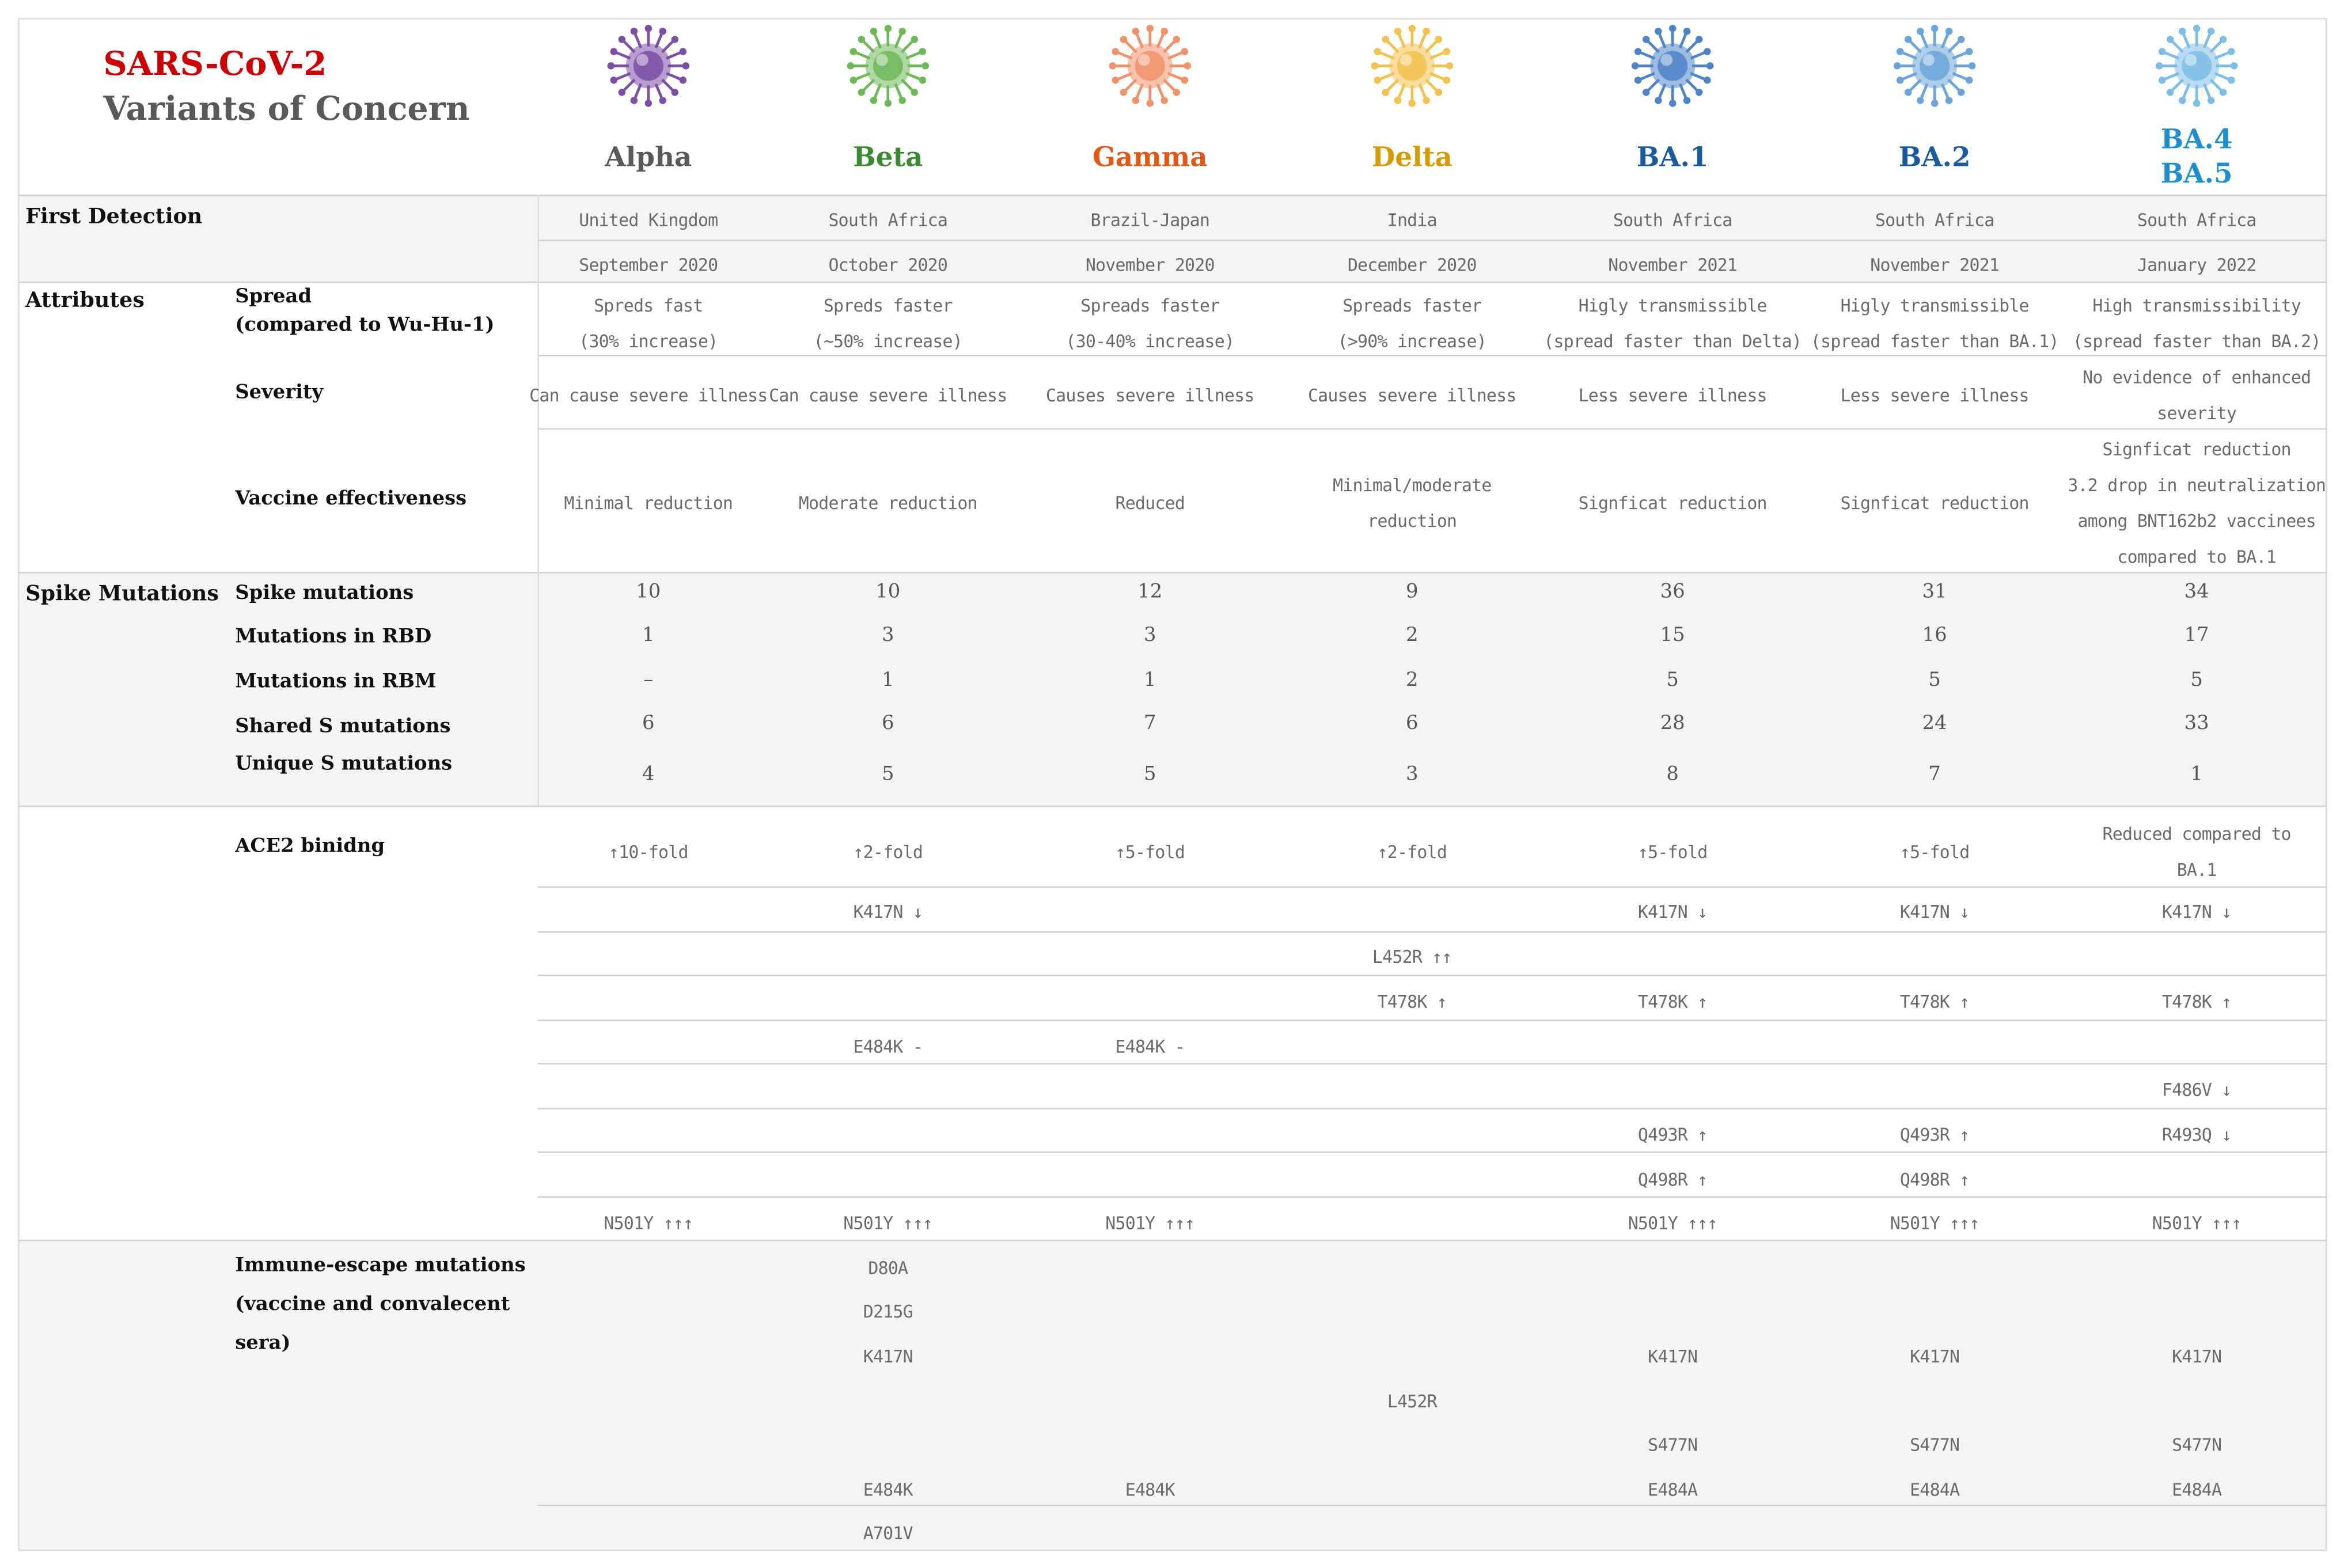 This screenshot has width=2340, height=1568. Describe the element at coordinates (888, 681) in the screenshot. I see `cell-rbm: 1` at that location.